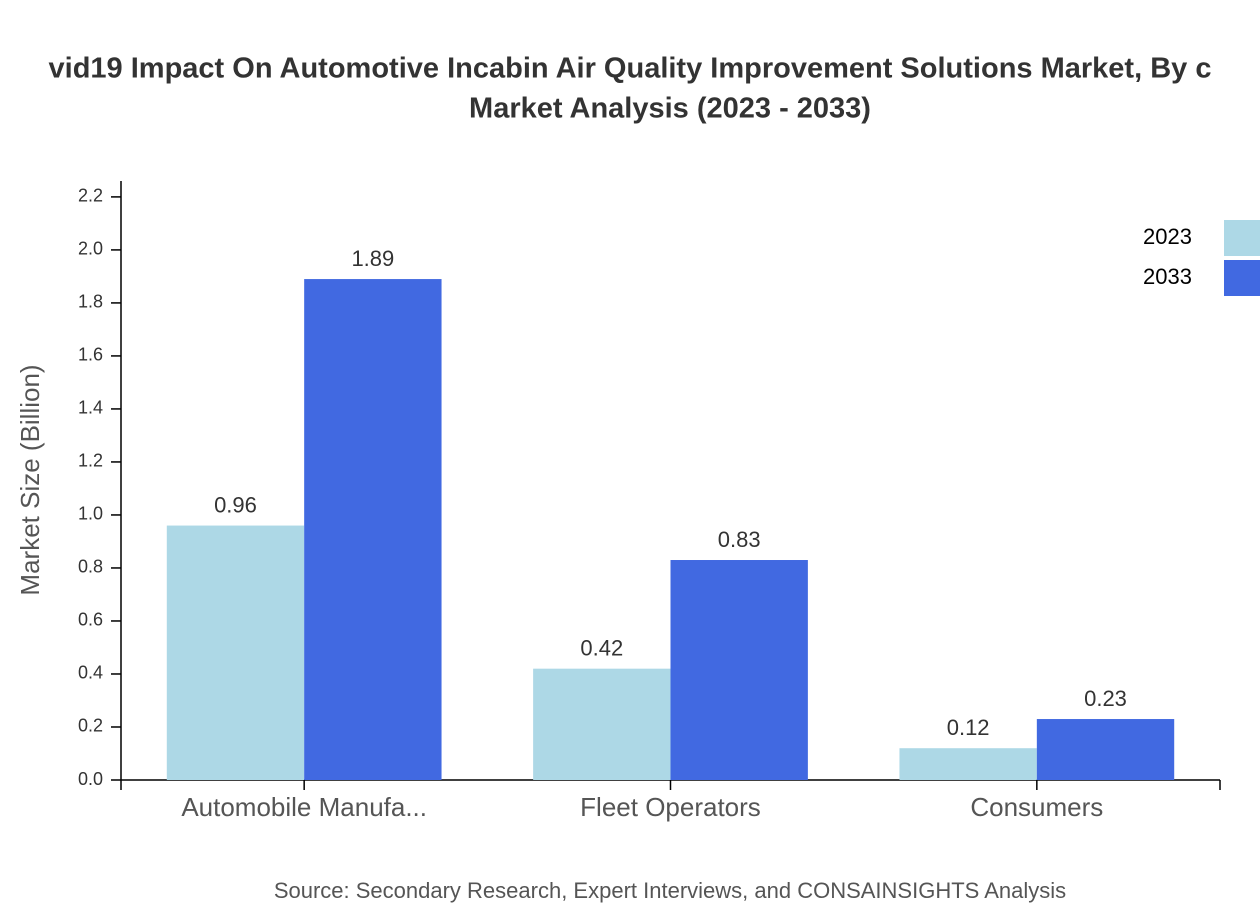 Image resolution: width=1260 pixels, height=920 pixels. I want to click on y-axis-label: Market Size (Billion), so click(30, 479).